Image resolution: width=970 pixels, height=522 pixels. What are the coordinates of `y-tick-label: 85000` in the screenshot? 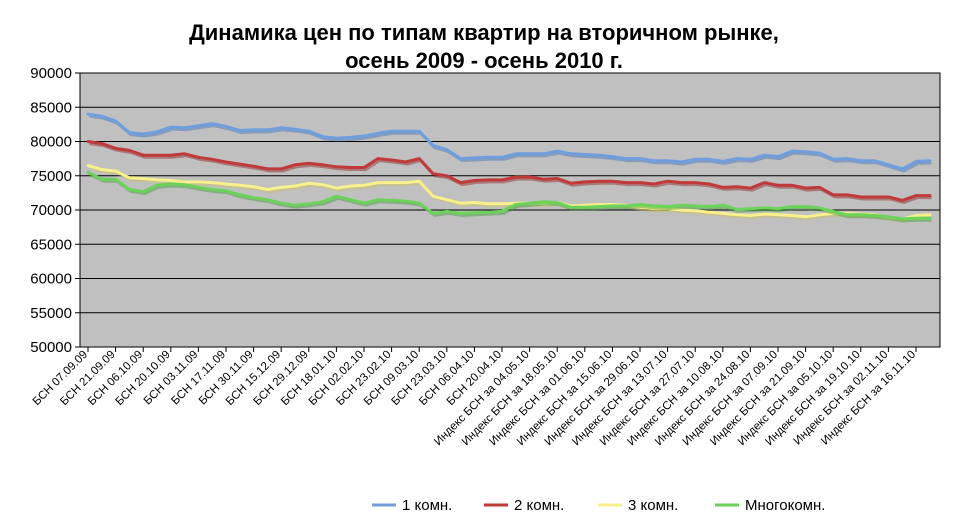 It's located at (51, 107).